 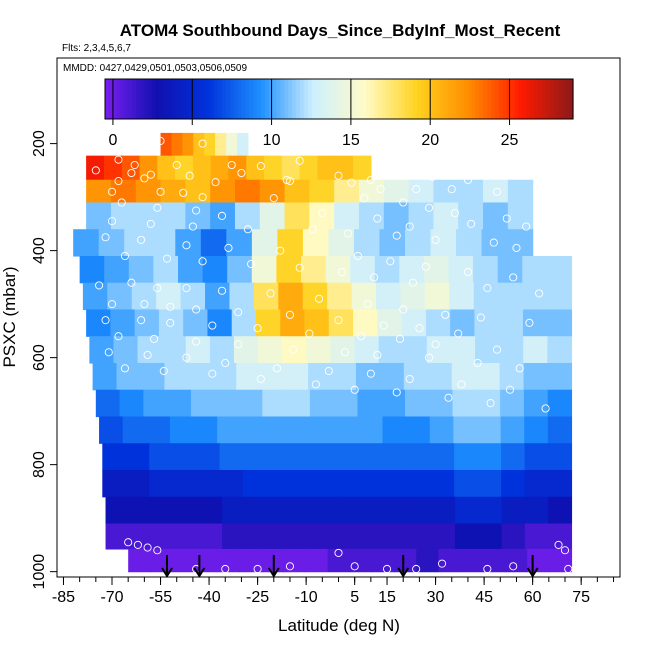 I want to click on x-tick-label: -70, so click(x=111, y=597).